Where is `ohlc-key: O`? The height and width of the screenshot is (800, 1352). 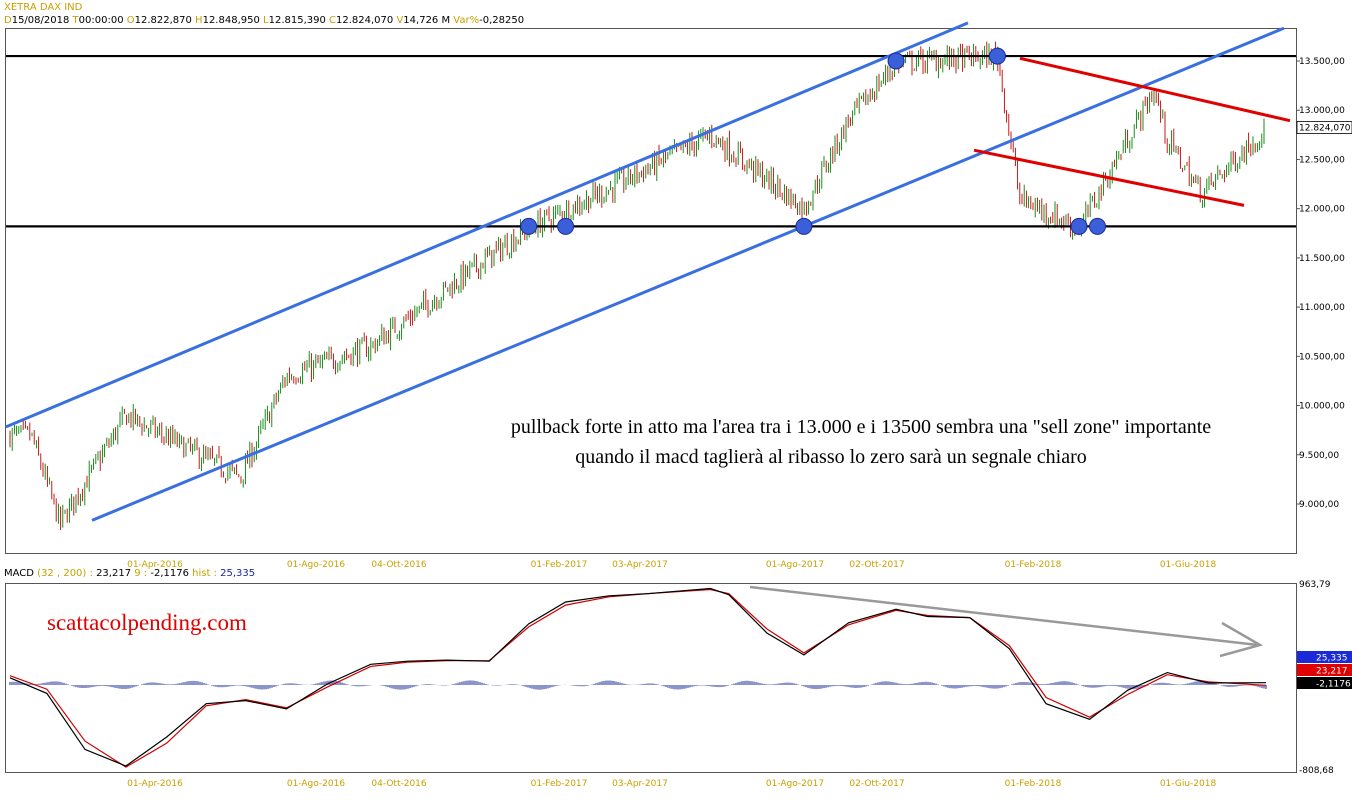
ohlc-key: O is located at coordinates (130, 20).